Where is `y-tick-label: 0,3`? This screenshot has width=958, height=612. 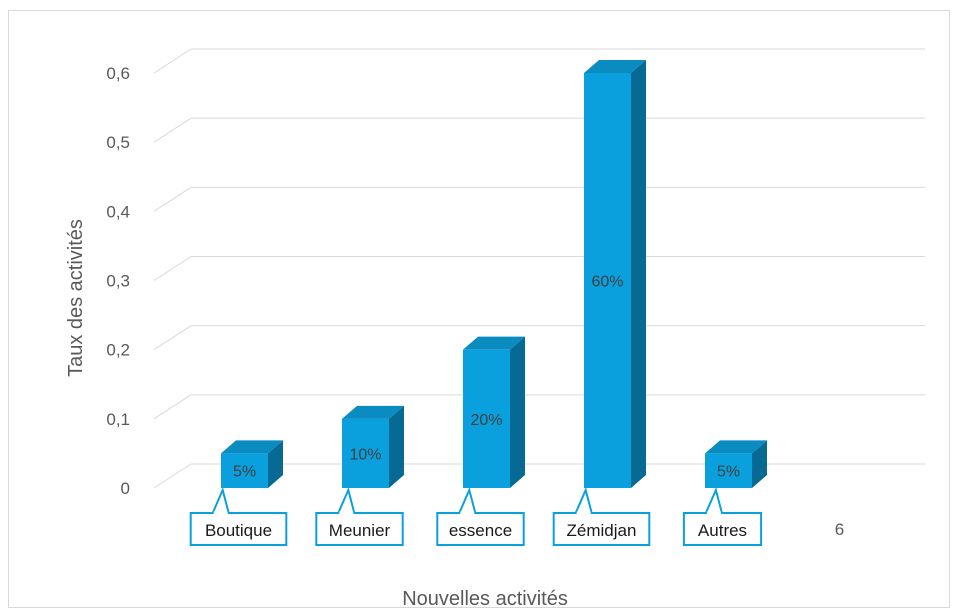 y-tick-label: 0,3 is located at coordinates (118, 281).